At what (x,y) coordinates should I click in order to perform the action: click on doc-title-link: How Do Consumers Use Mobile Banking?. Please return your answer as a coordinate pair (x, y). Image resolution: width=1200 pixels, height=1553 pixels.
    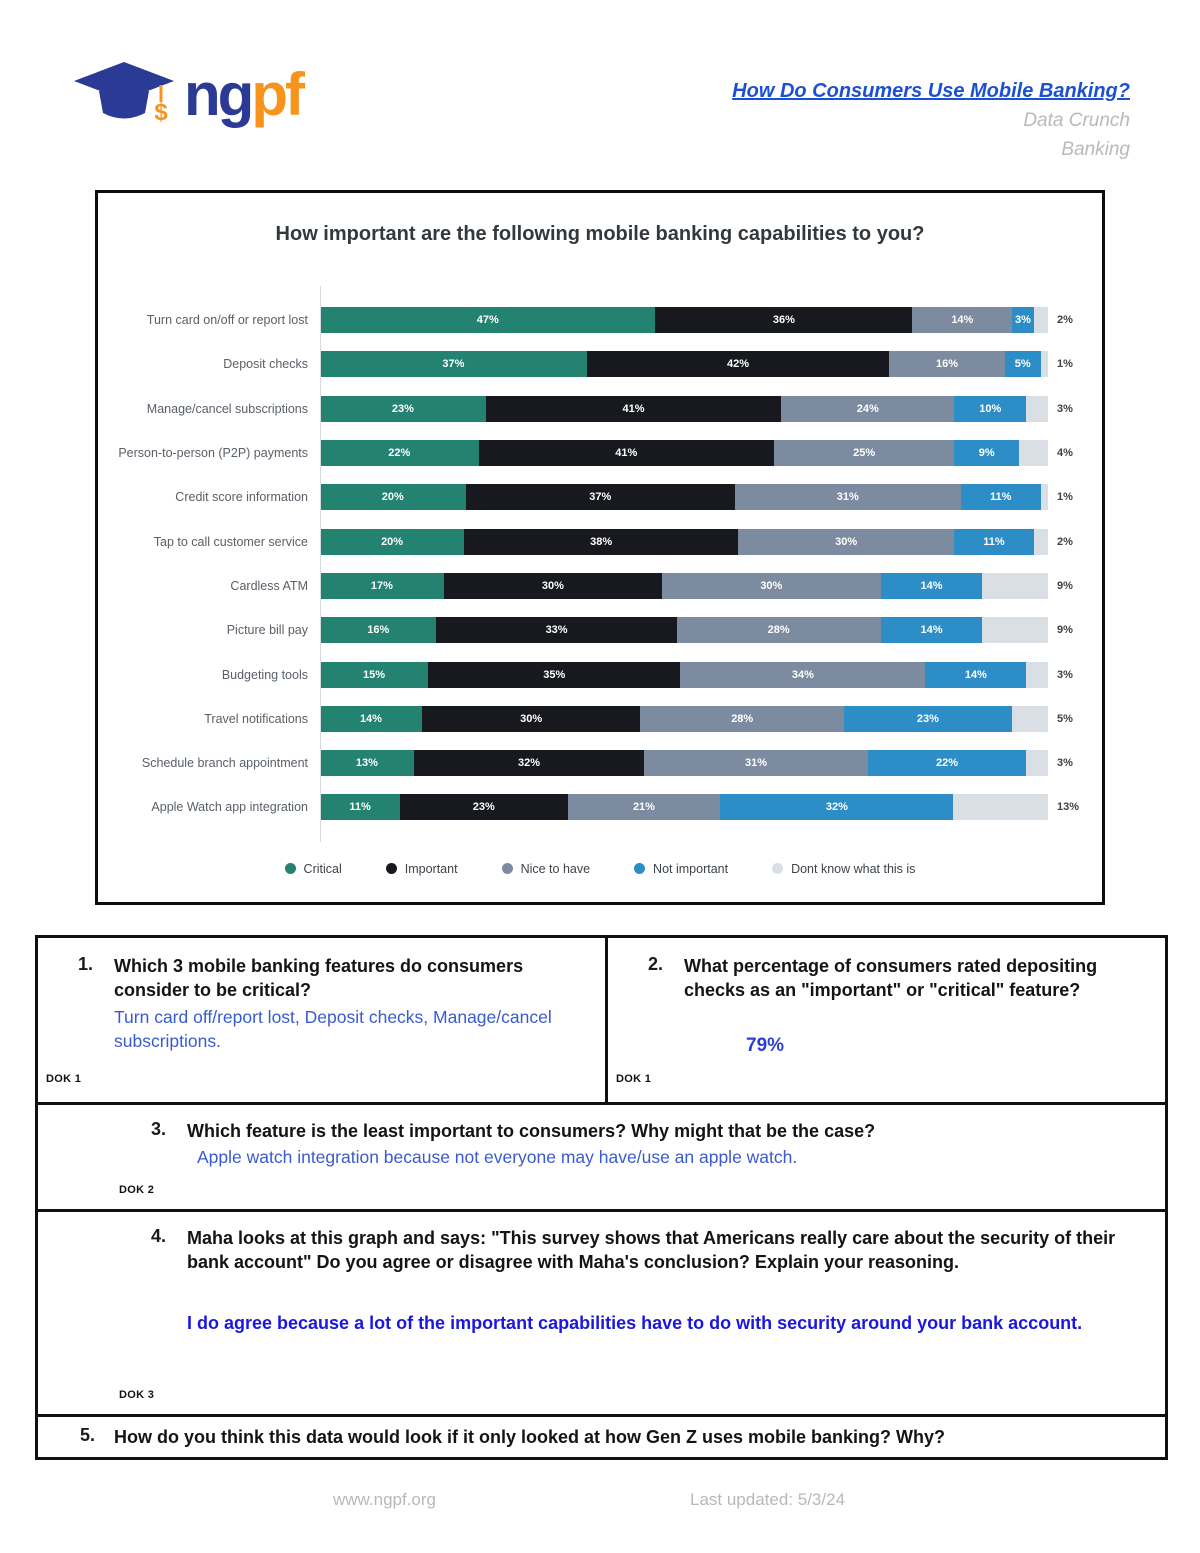
    Looking at the image, I should click on (931, 91).